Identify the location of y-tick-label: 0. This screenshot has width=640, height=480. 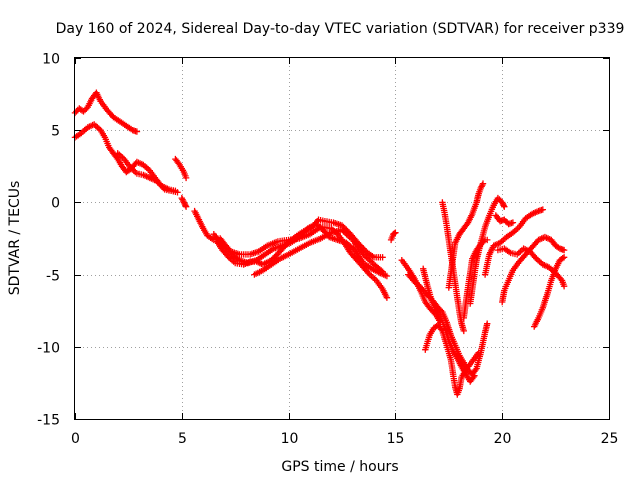
(55, 204).